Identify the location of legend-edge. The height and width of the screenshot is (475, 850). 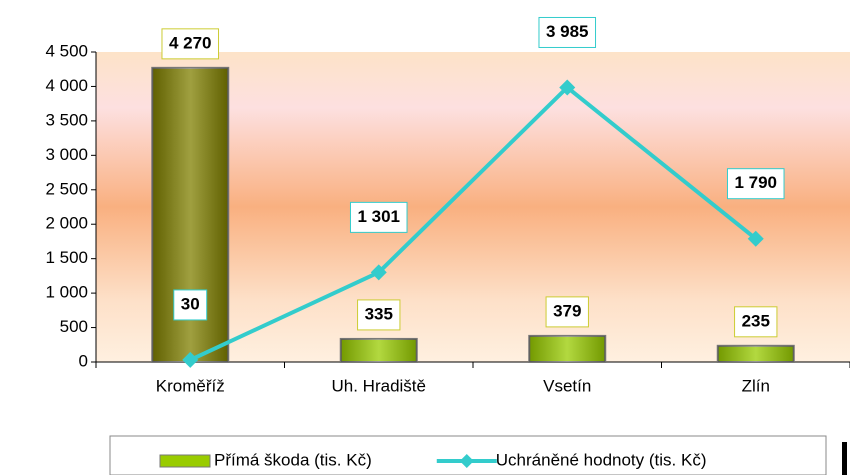
(844, 458).